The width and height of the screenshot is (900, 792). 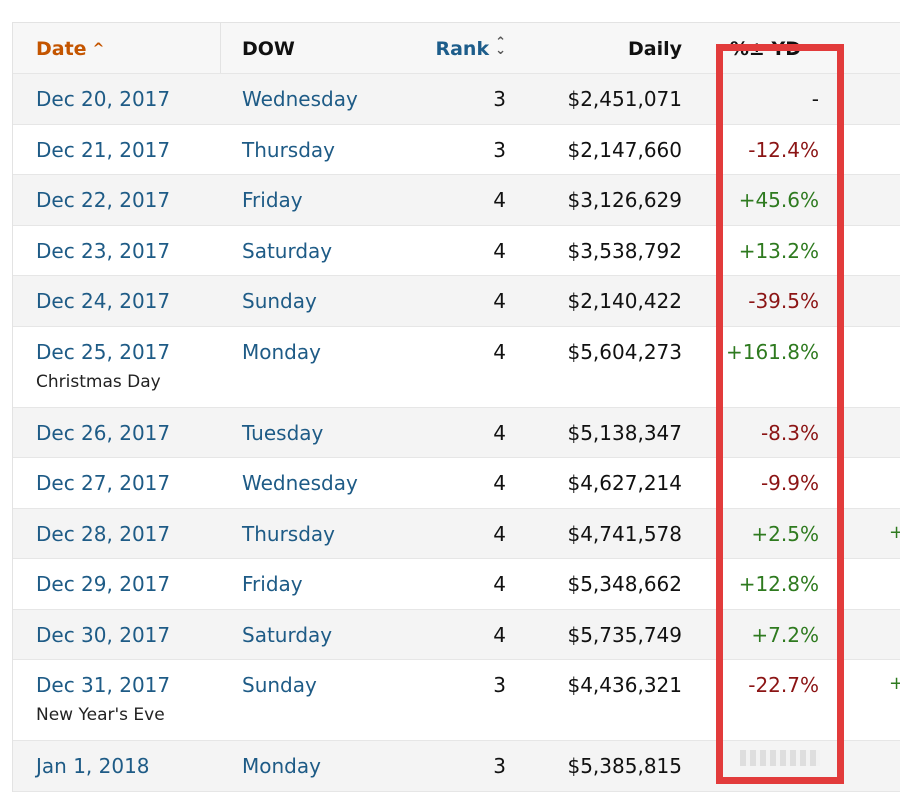 I want to click on rank-value-cell: 3, so click(x=463, y=150).